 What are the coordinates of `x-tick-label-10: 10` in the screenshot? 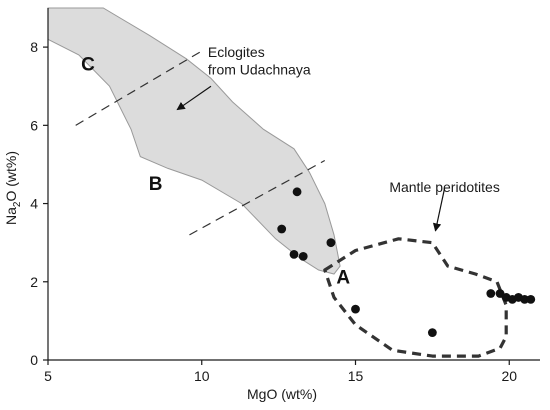 It's located at (202, 376).